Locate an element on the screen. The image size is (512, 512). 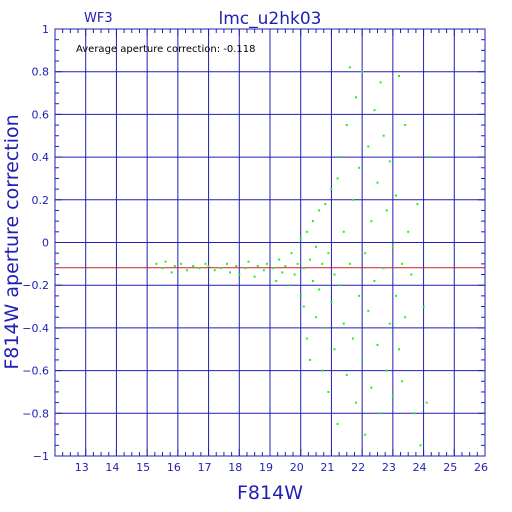
x-tick-label: 13 is located at coordinates (82, 467).